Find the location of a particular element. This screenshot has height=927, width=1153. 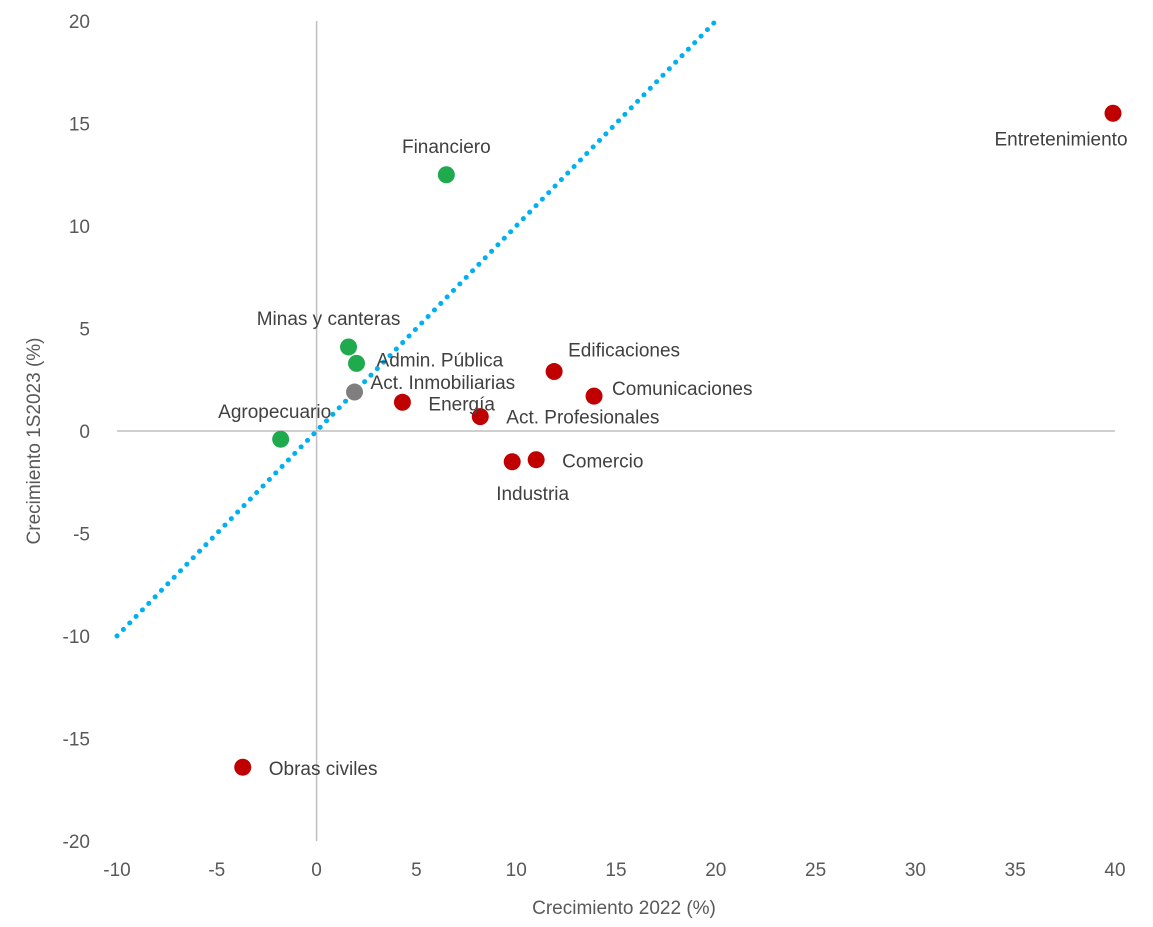

x-tick-label: -10 is located at coordinates (116, 870).